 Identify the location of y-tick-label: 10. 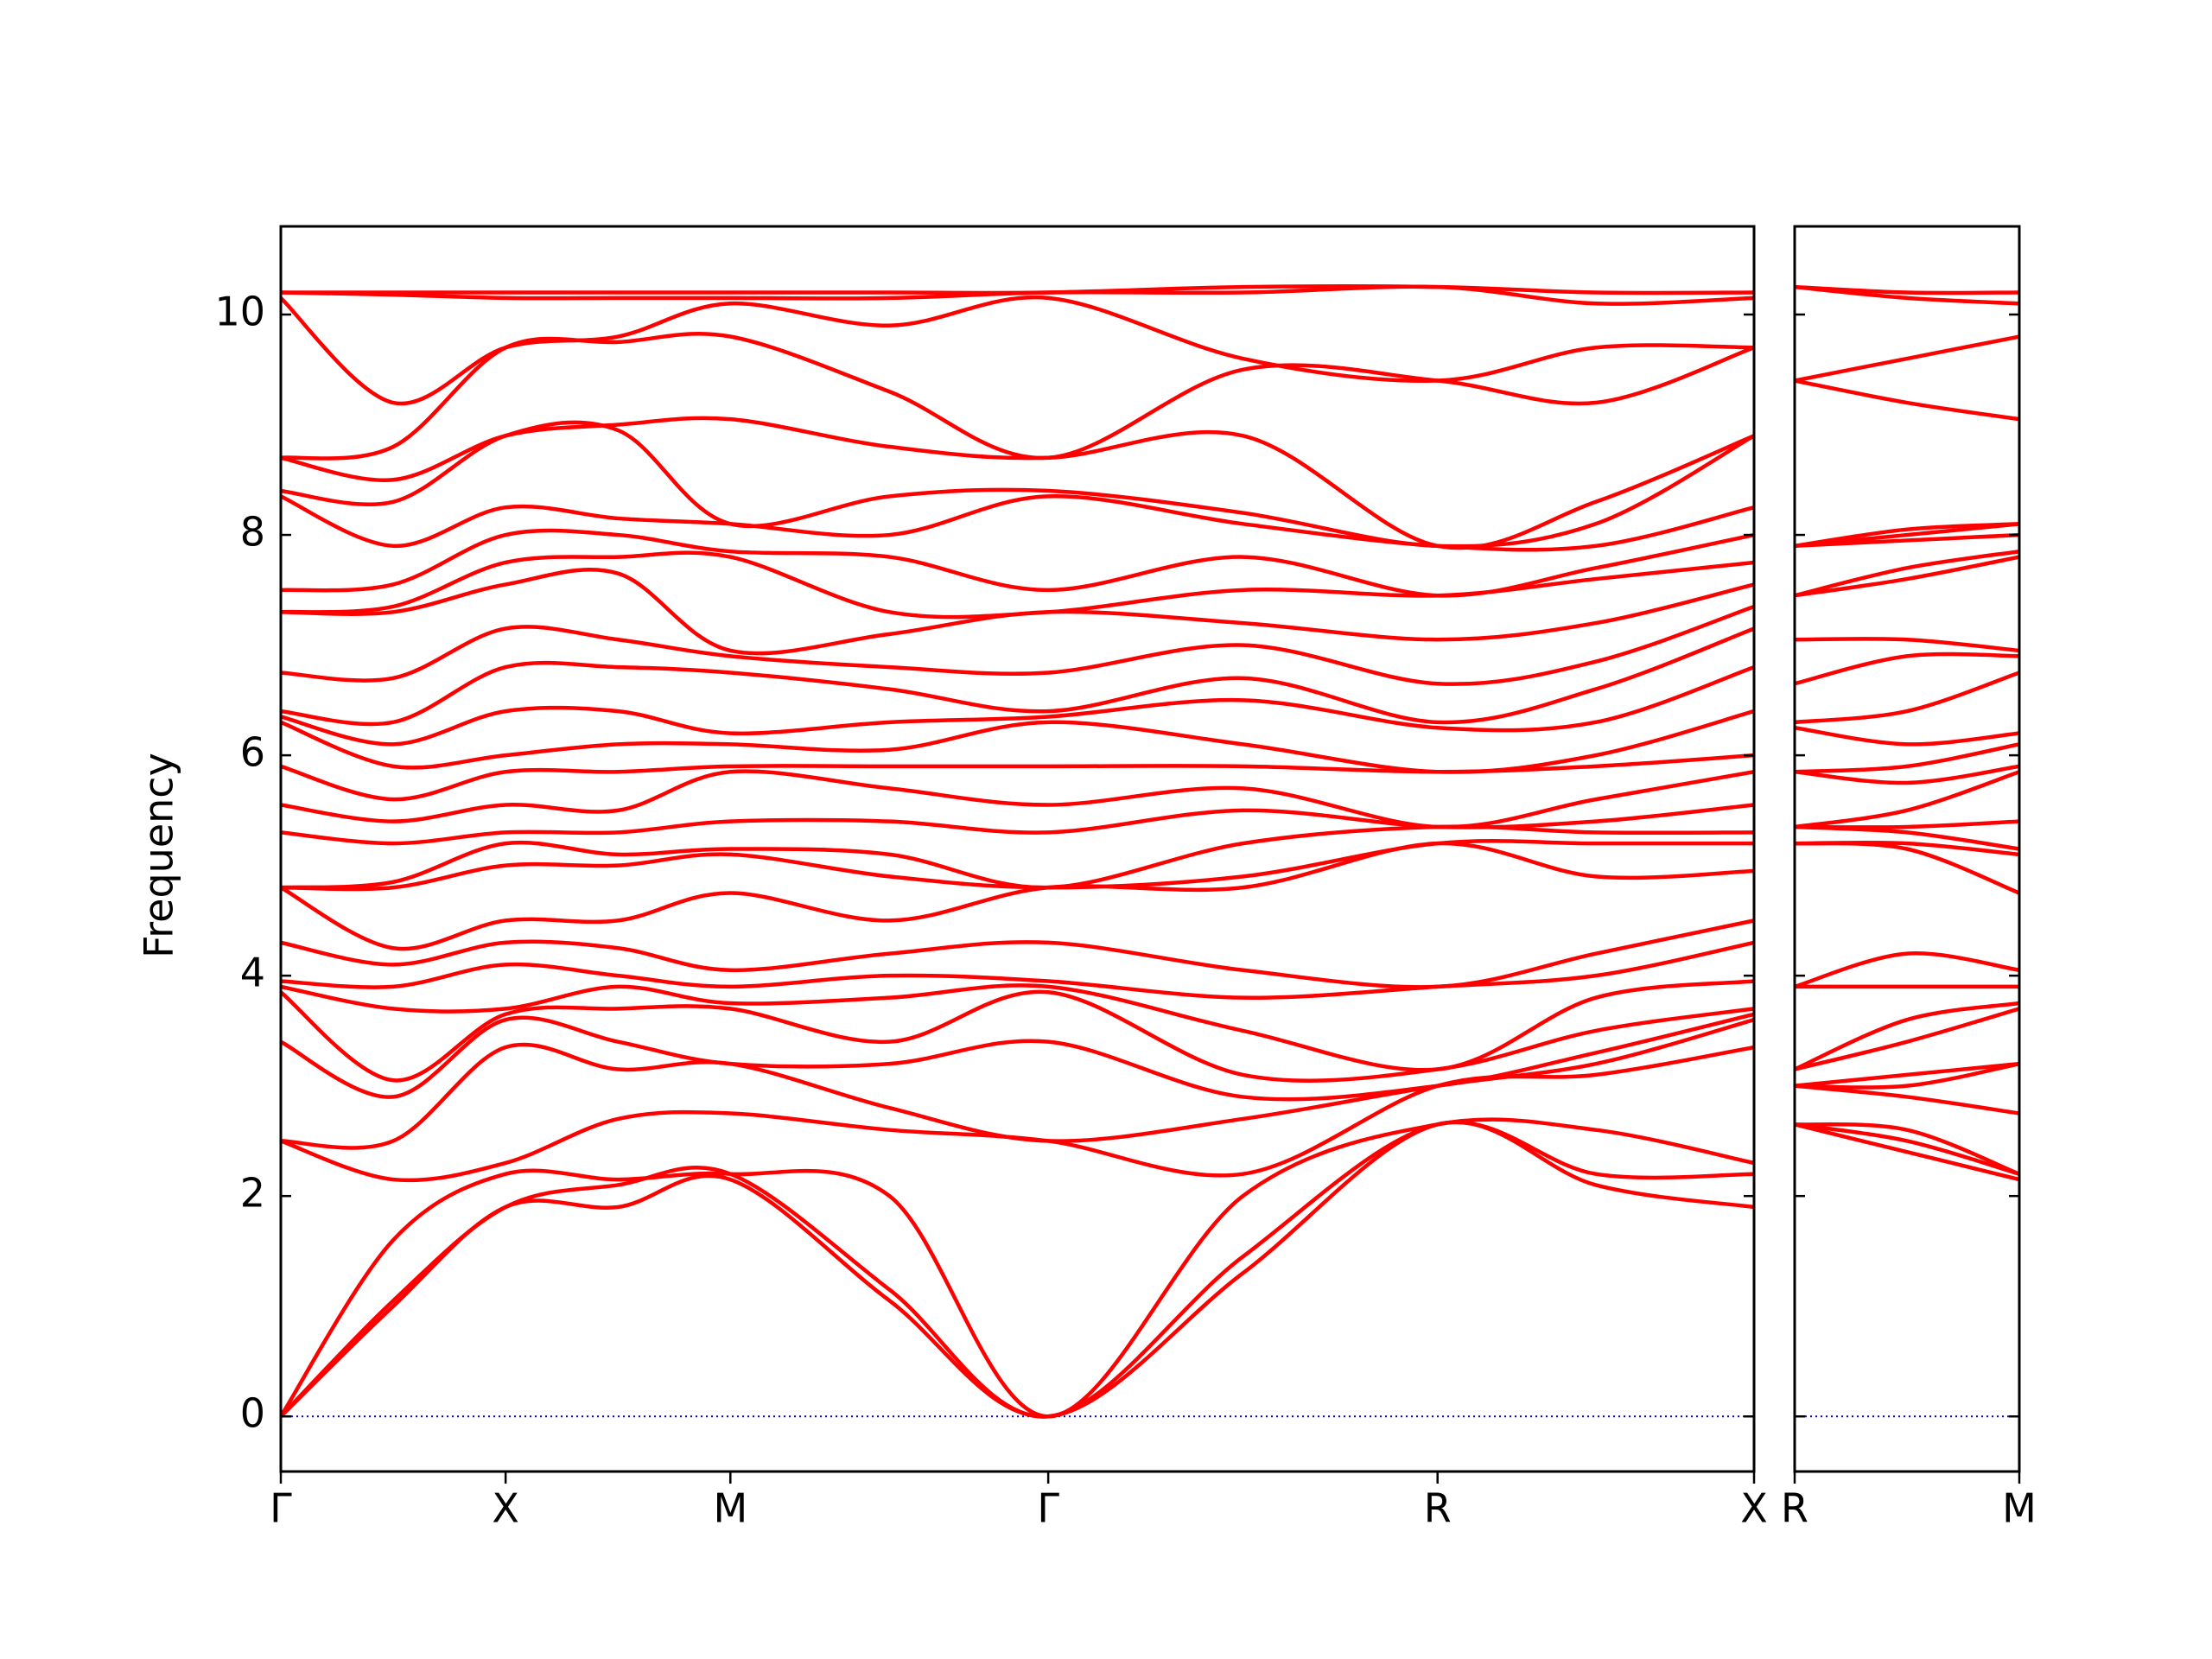
(239, 312).